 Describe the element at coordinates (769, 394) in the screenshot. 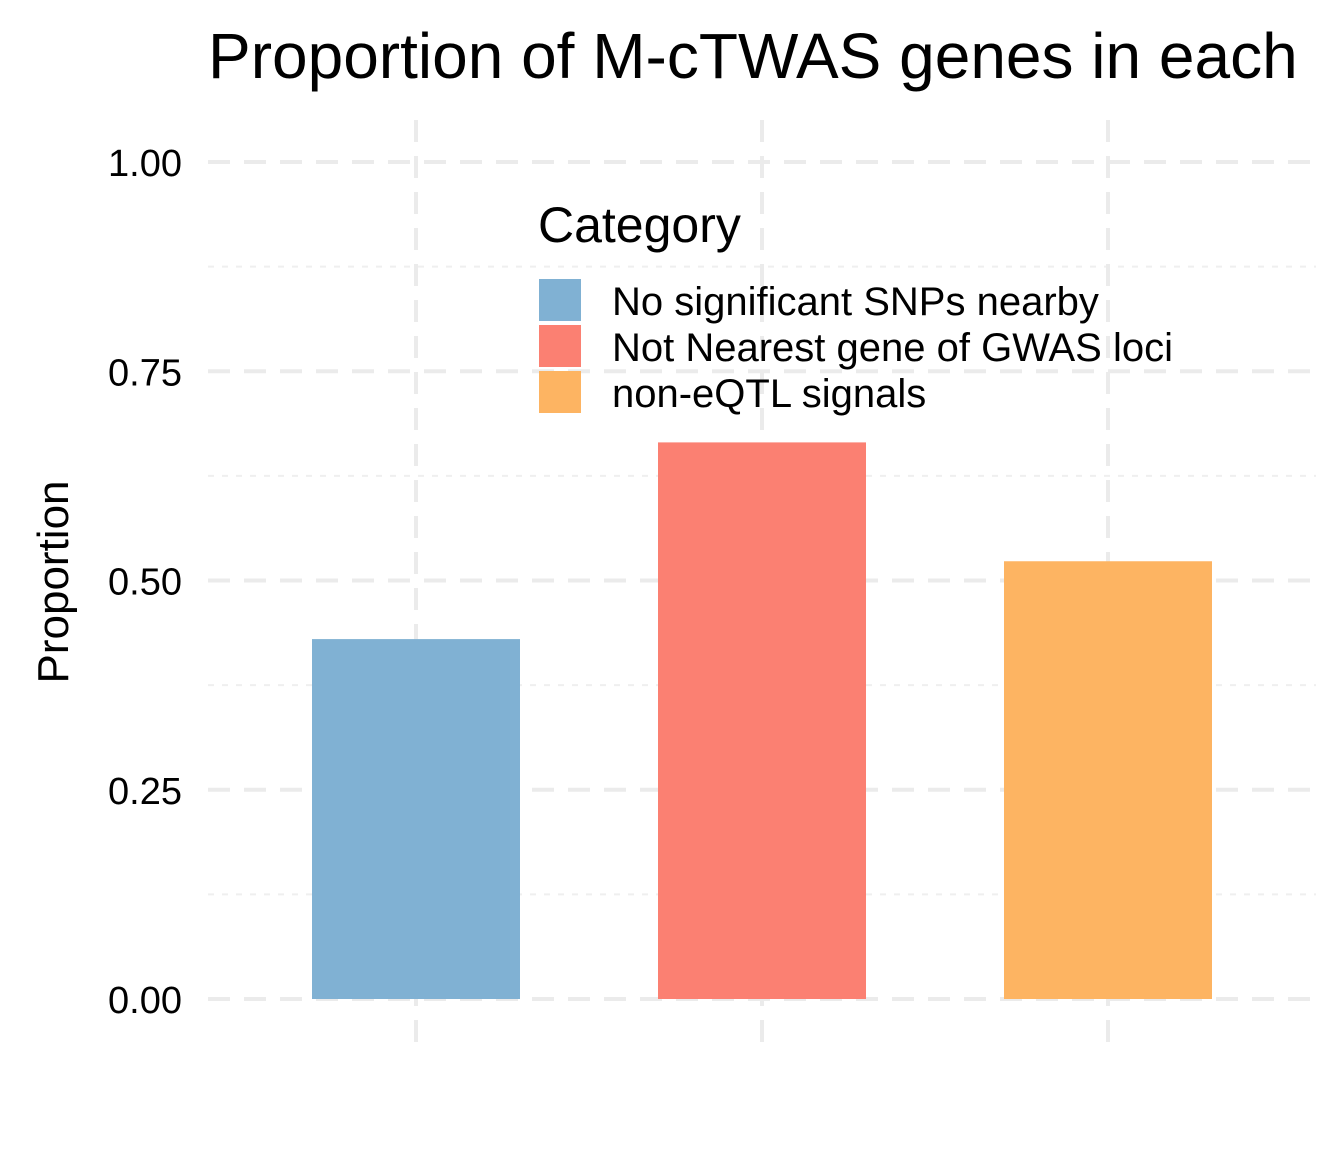

I see `legend-label-3: non-eQTL signals` at that location.